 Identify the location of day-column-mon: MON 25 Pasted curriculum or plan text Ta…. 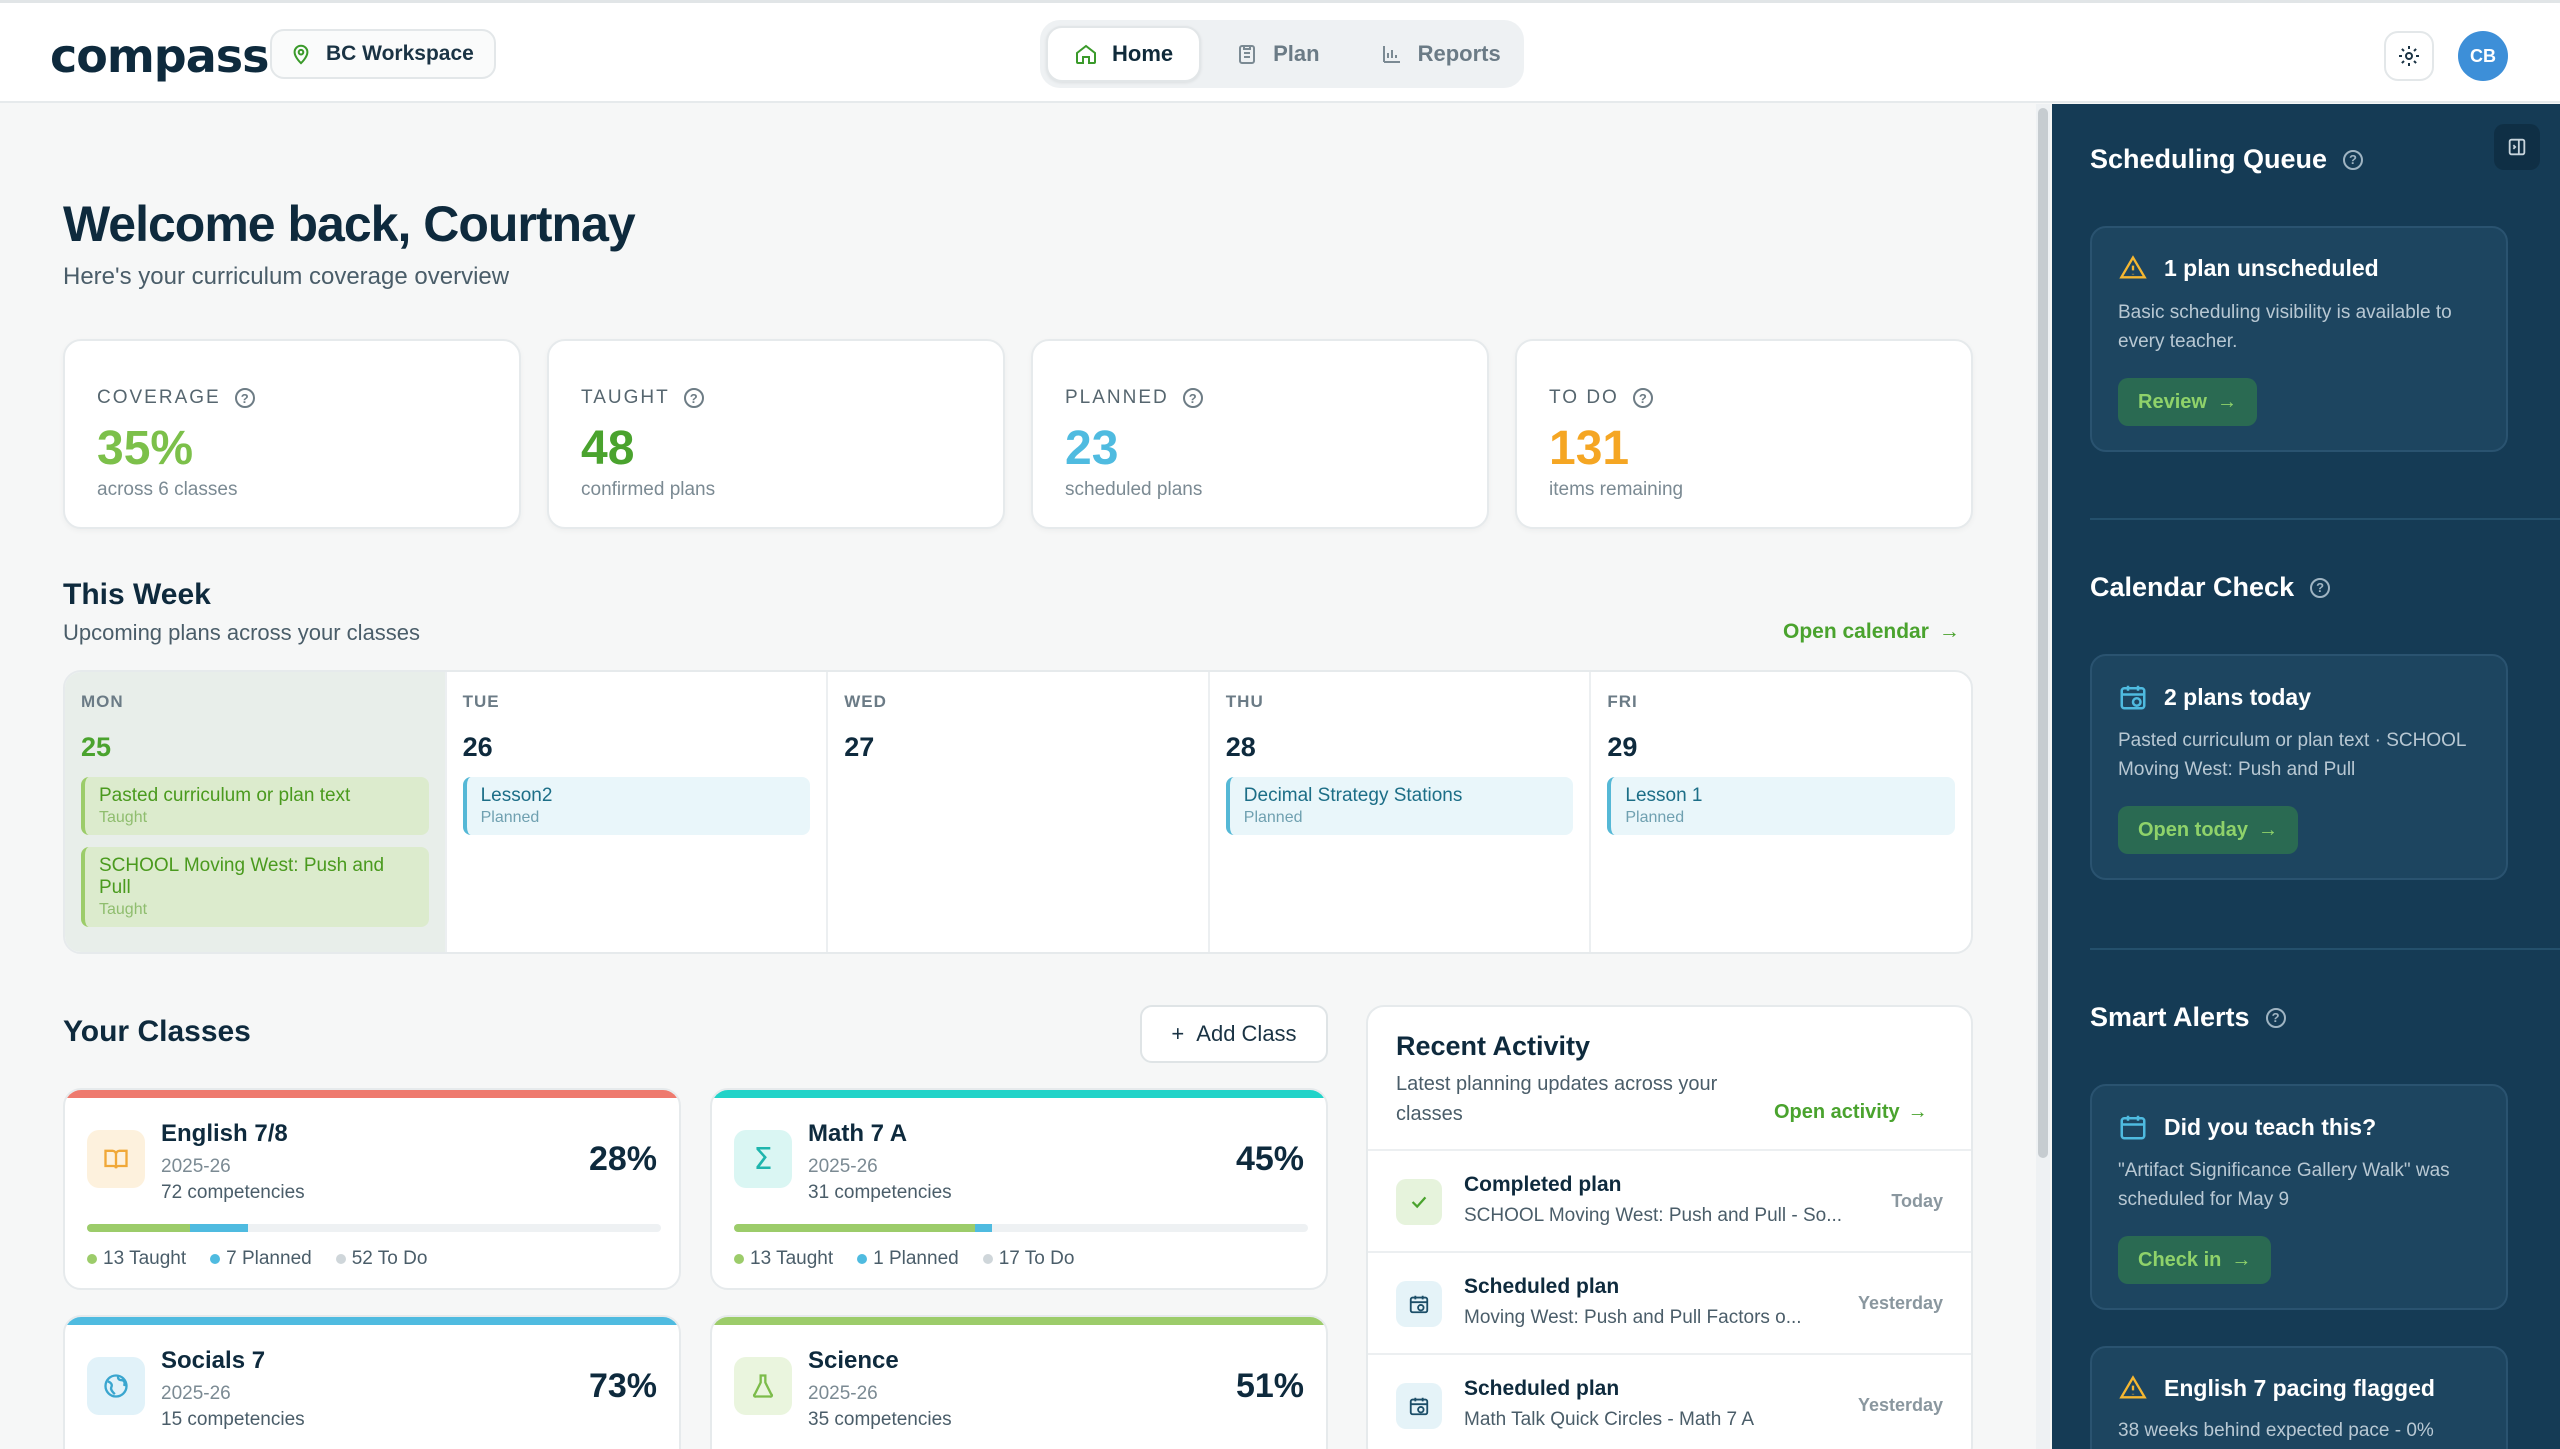
(256, 812).